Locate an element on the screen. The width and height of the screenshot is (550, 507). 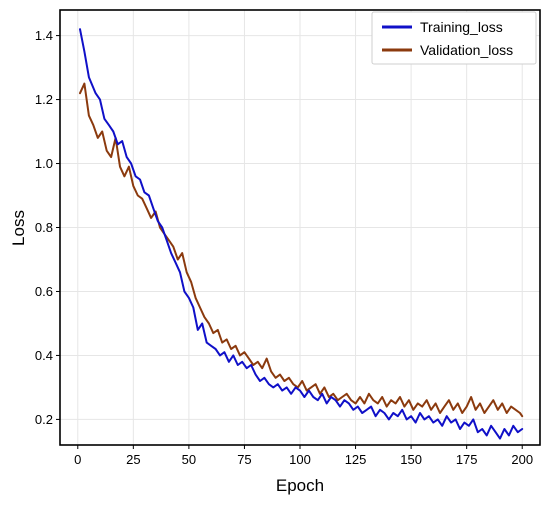
x-axis-ticks: 0 25 50 75 100 125 150 175 200 is located at coordinates (303, 456).